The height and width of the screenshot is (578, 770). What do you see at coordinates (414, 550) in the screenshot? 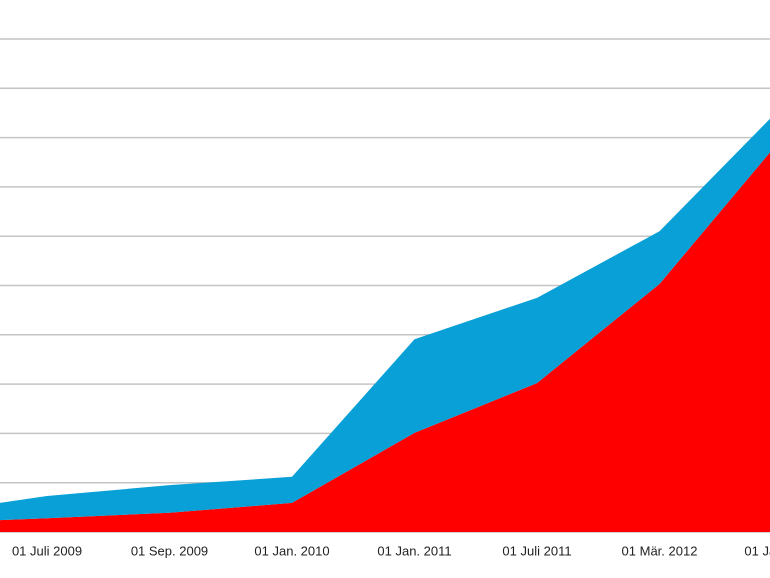
I see `x-tick-label: 01 Jan. 2011` at bounding box center [414, 550].